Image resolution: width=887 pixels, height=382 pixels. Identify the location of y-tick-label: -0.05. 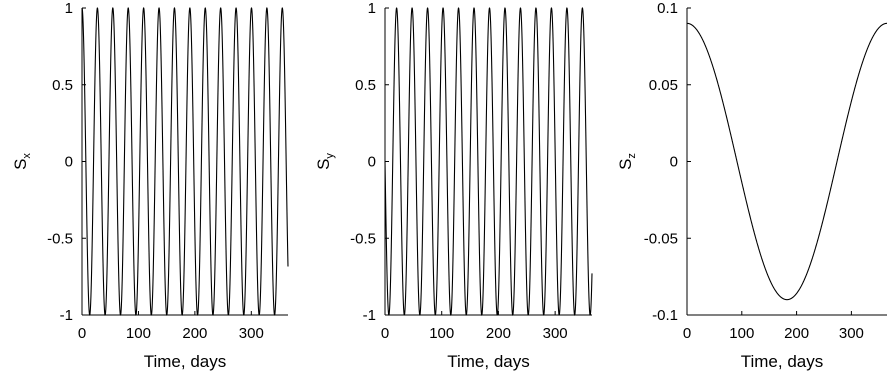
(661, 238).